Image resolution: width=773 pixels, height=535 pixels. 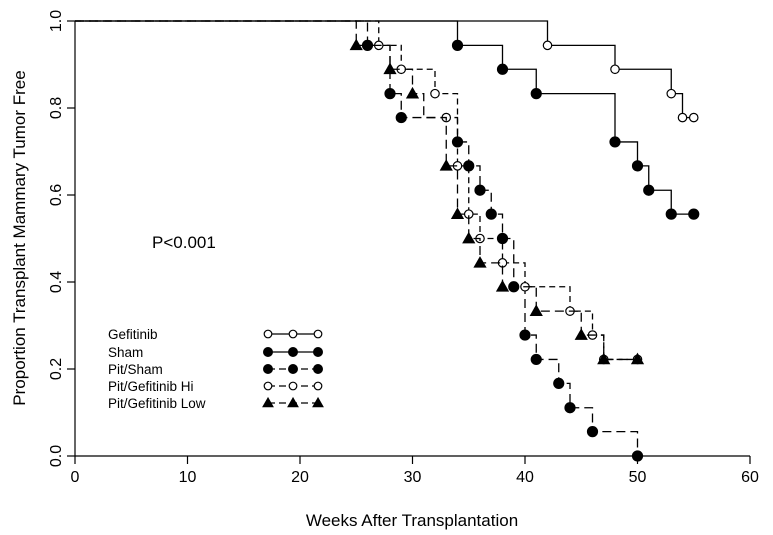 I want to click on y-tick-label: 0.6, so click(x=56, y=195).